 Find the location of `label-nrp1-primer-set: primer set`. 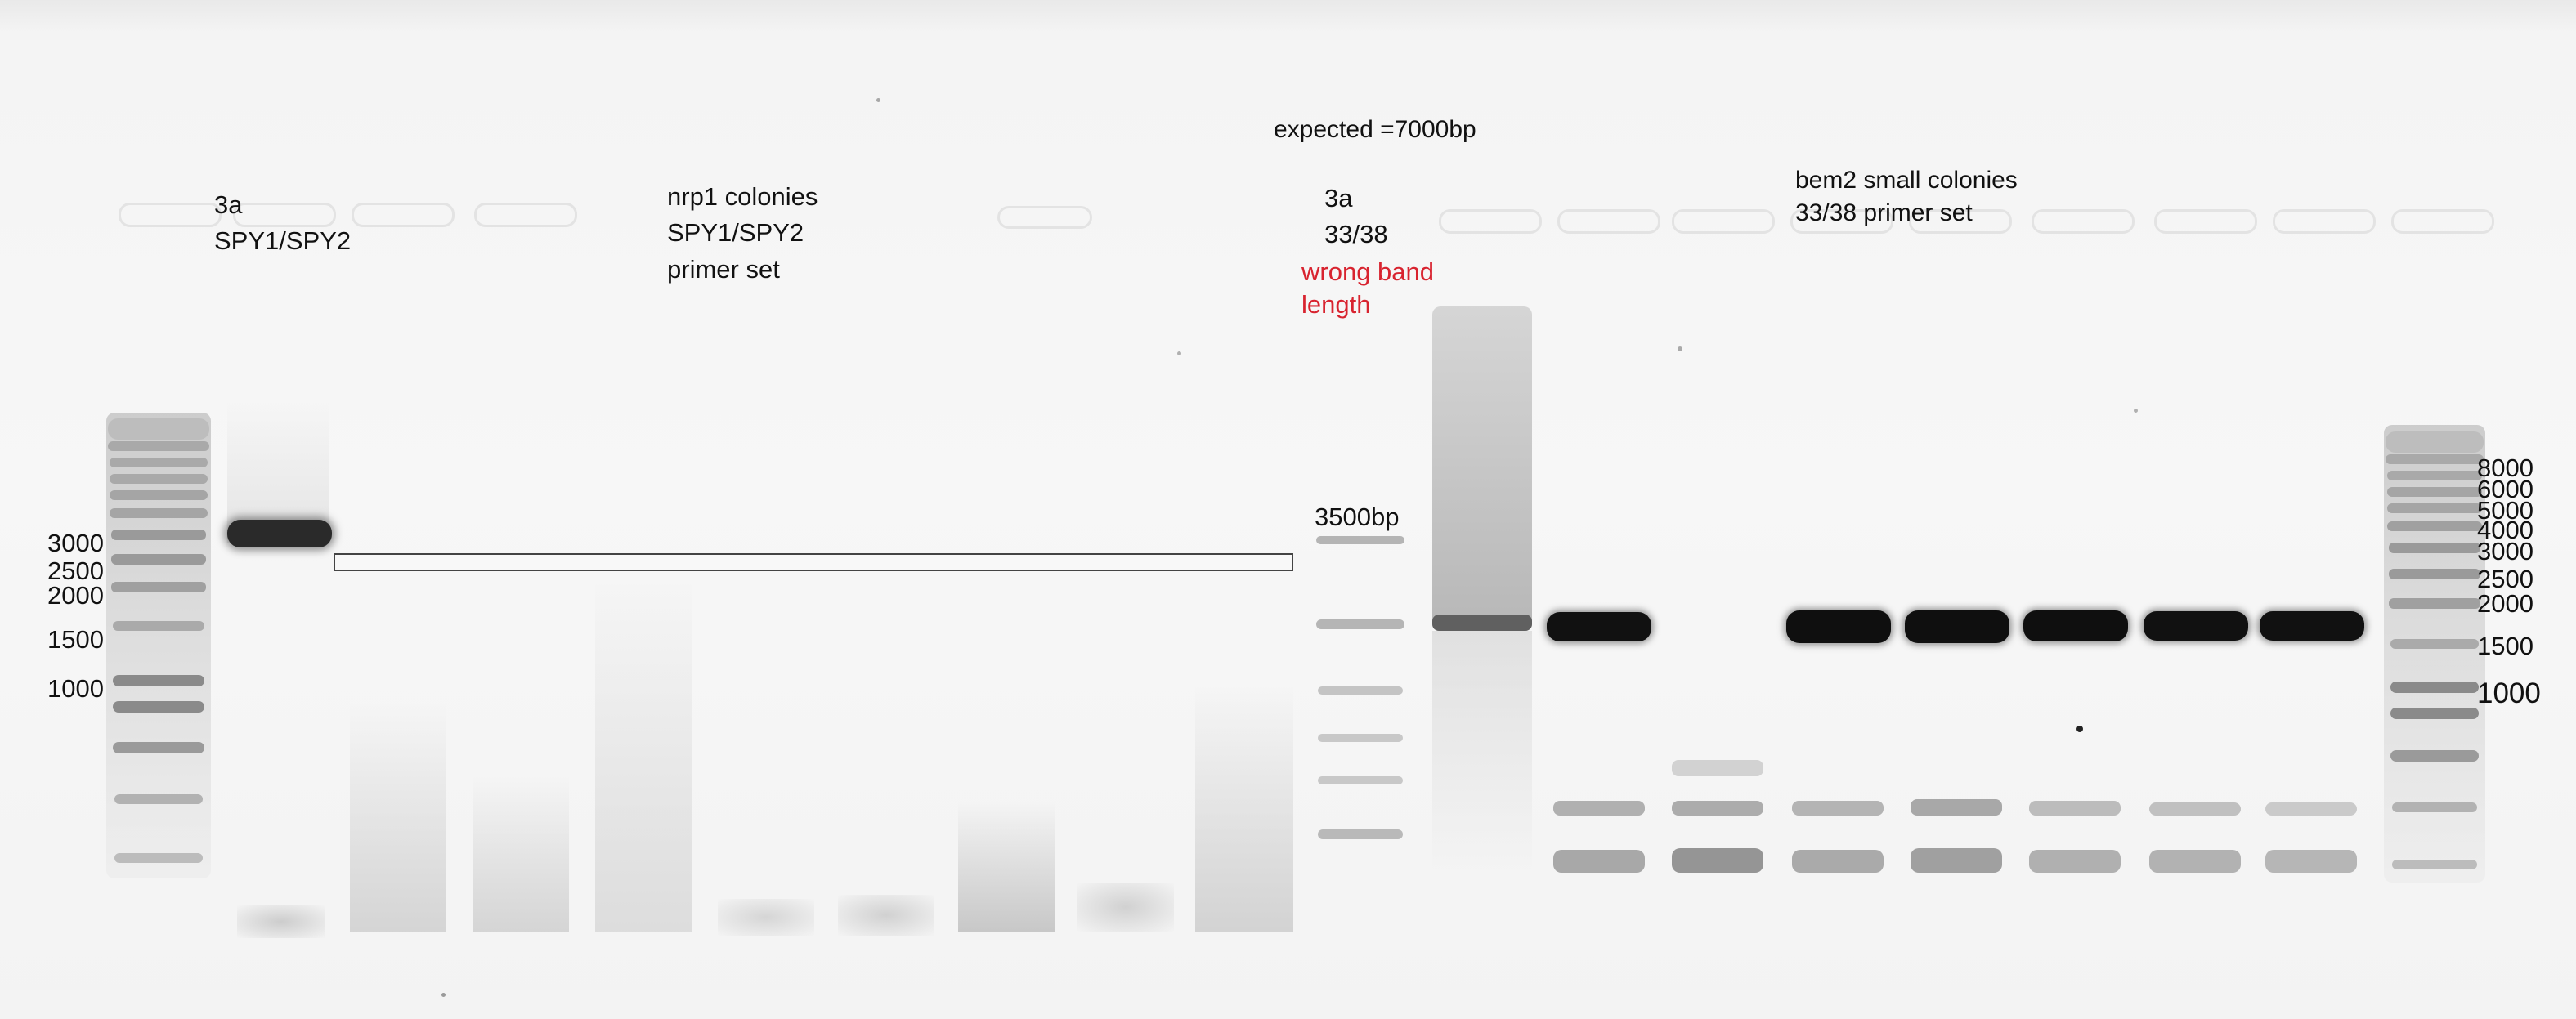

label-nrp1-primer-set: primer set is located at coordinates (723, 269).